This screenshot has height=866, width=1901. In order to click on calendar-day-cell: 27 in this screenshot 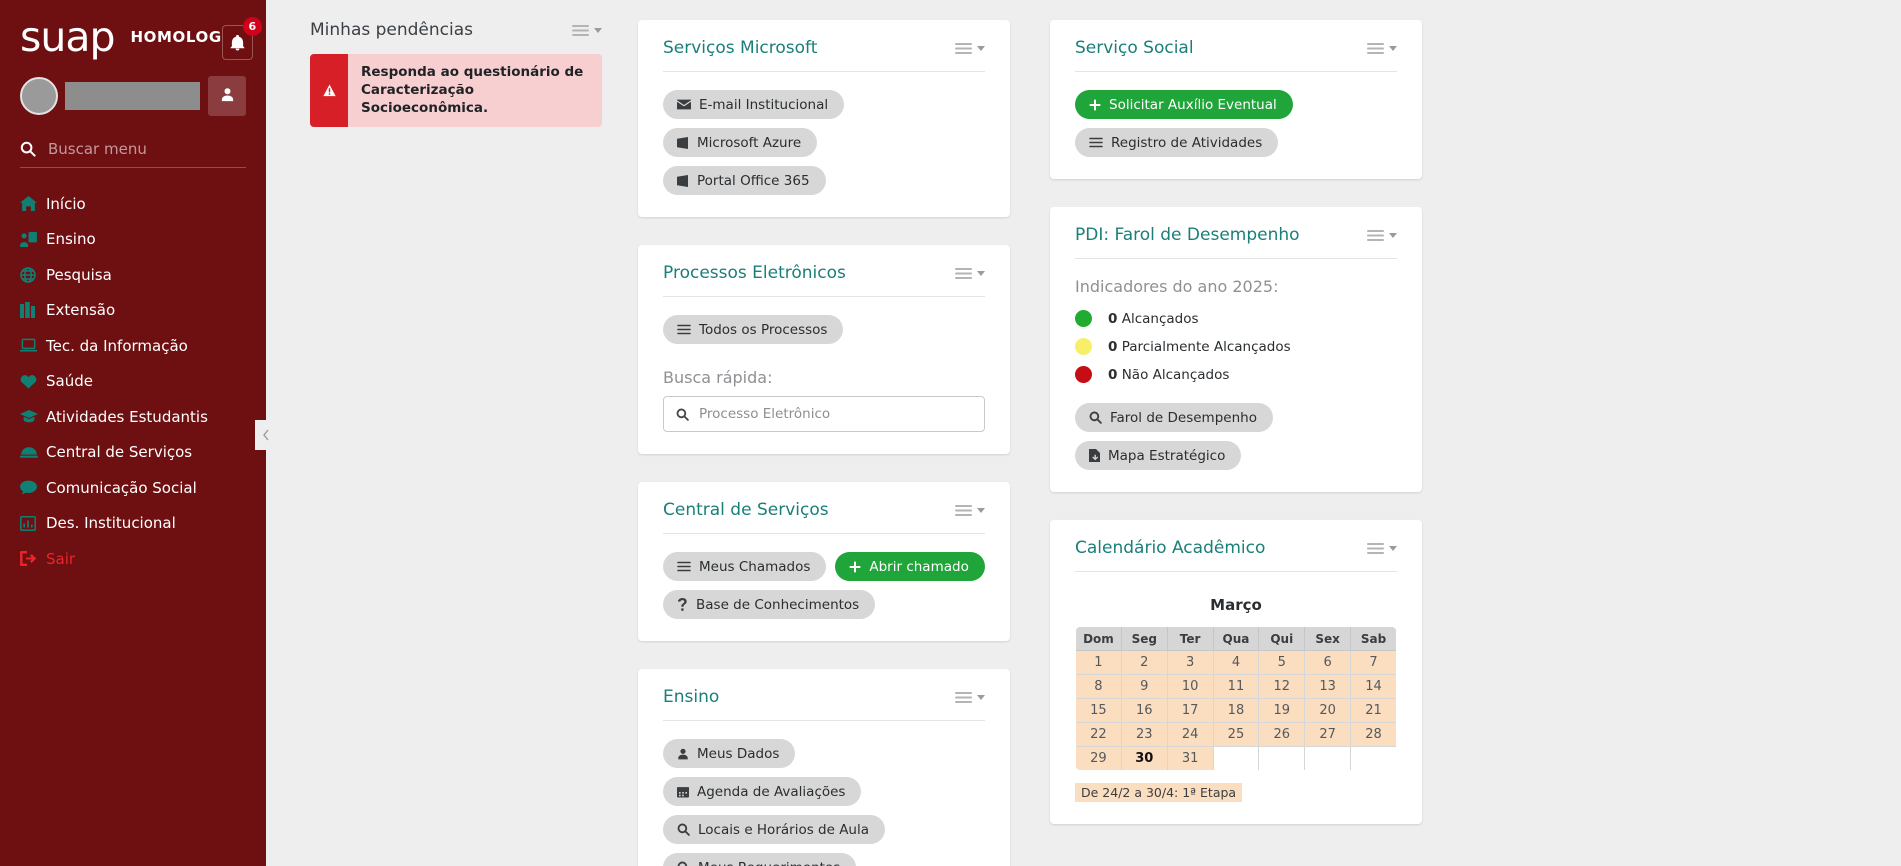, I will do `click(1328, 734)`.